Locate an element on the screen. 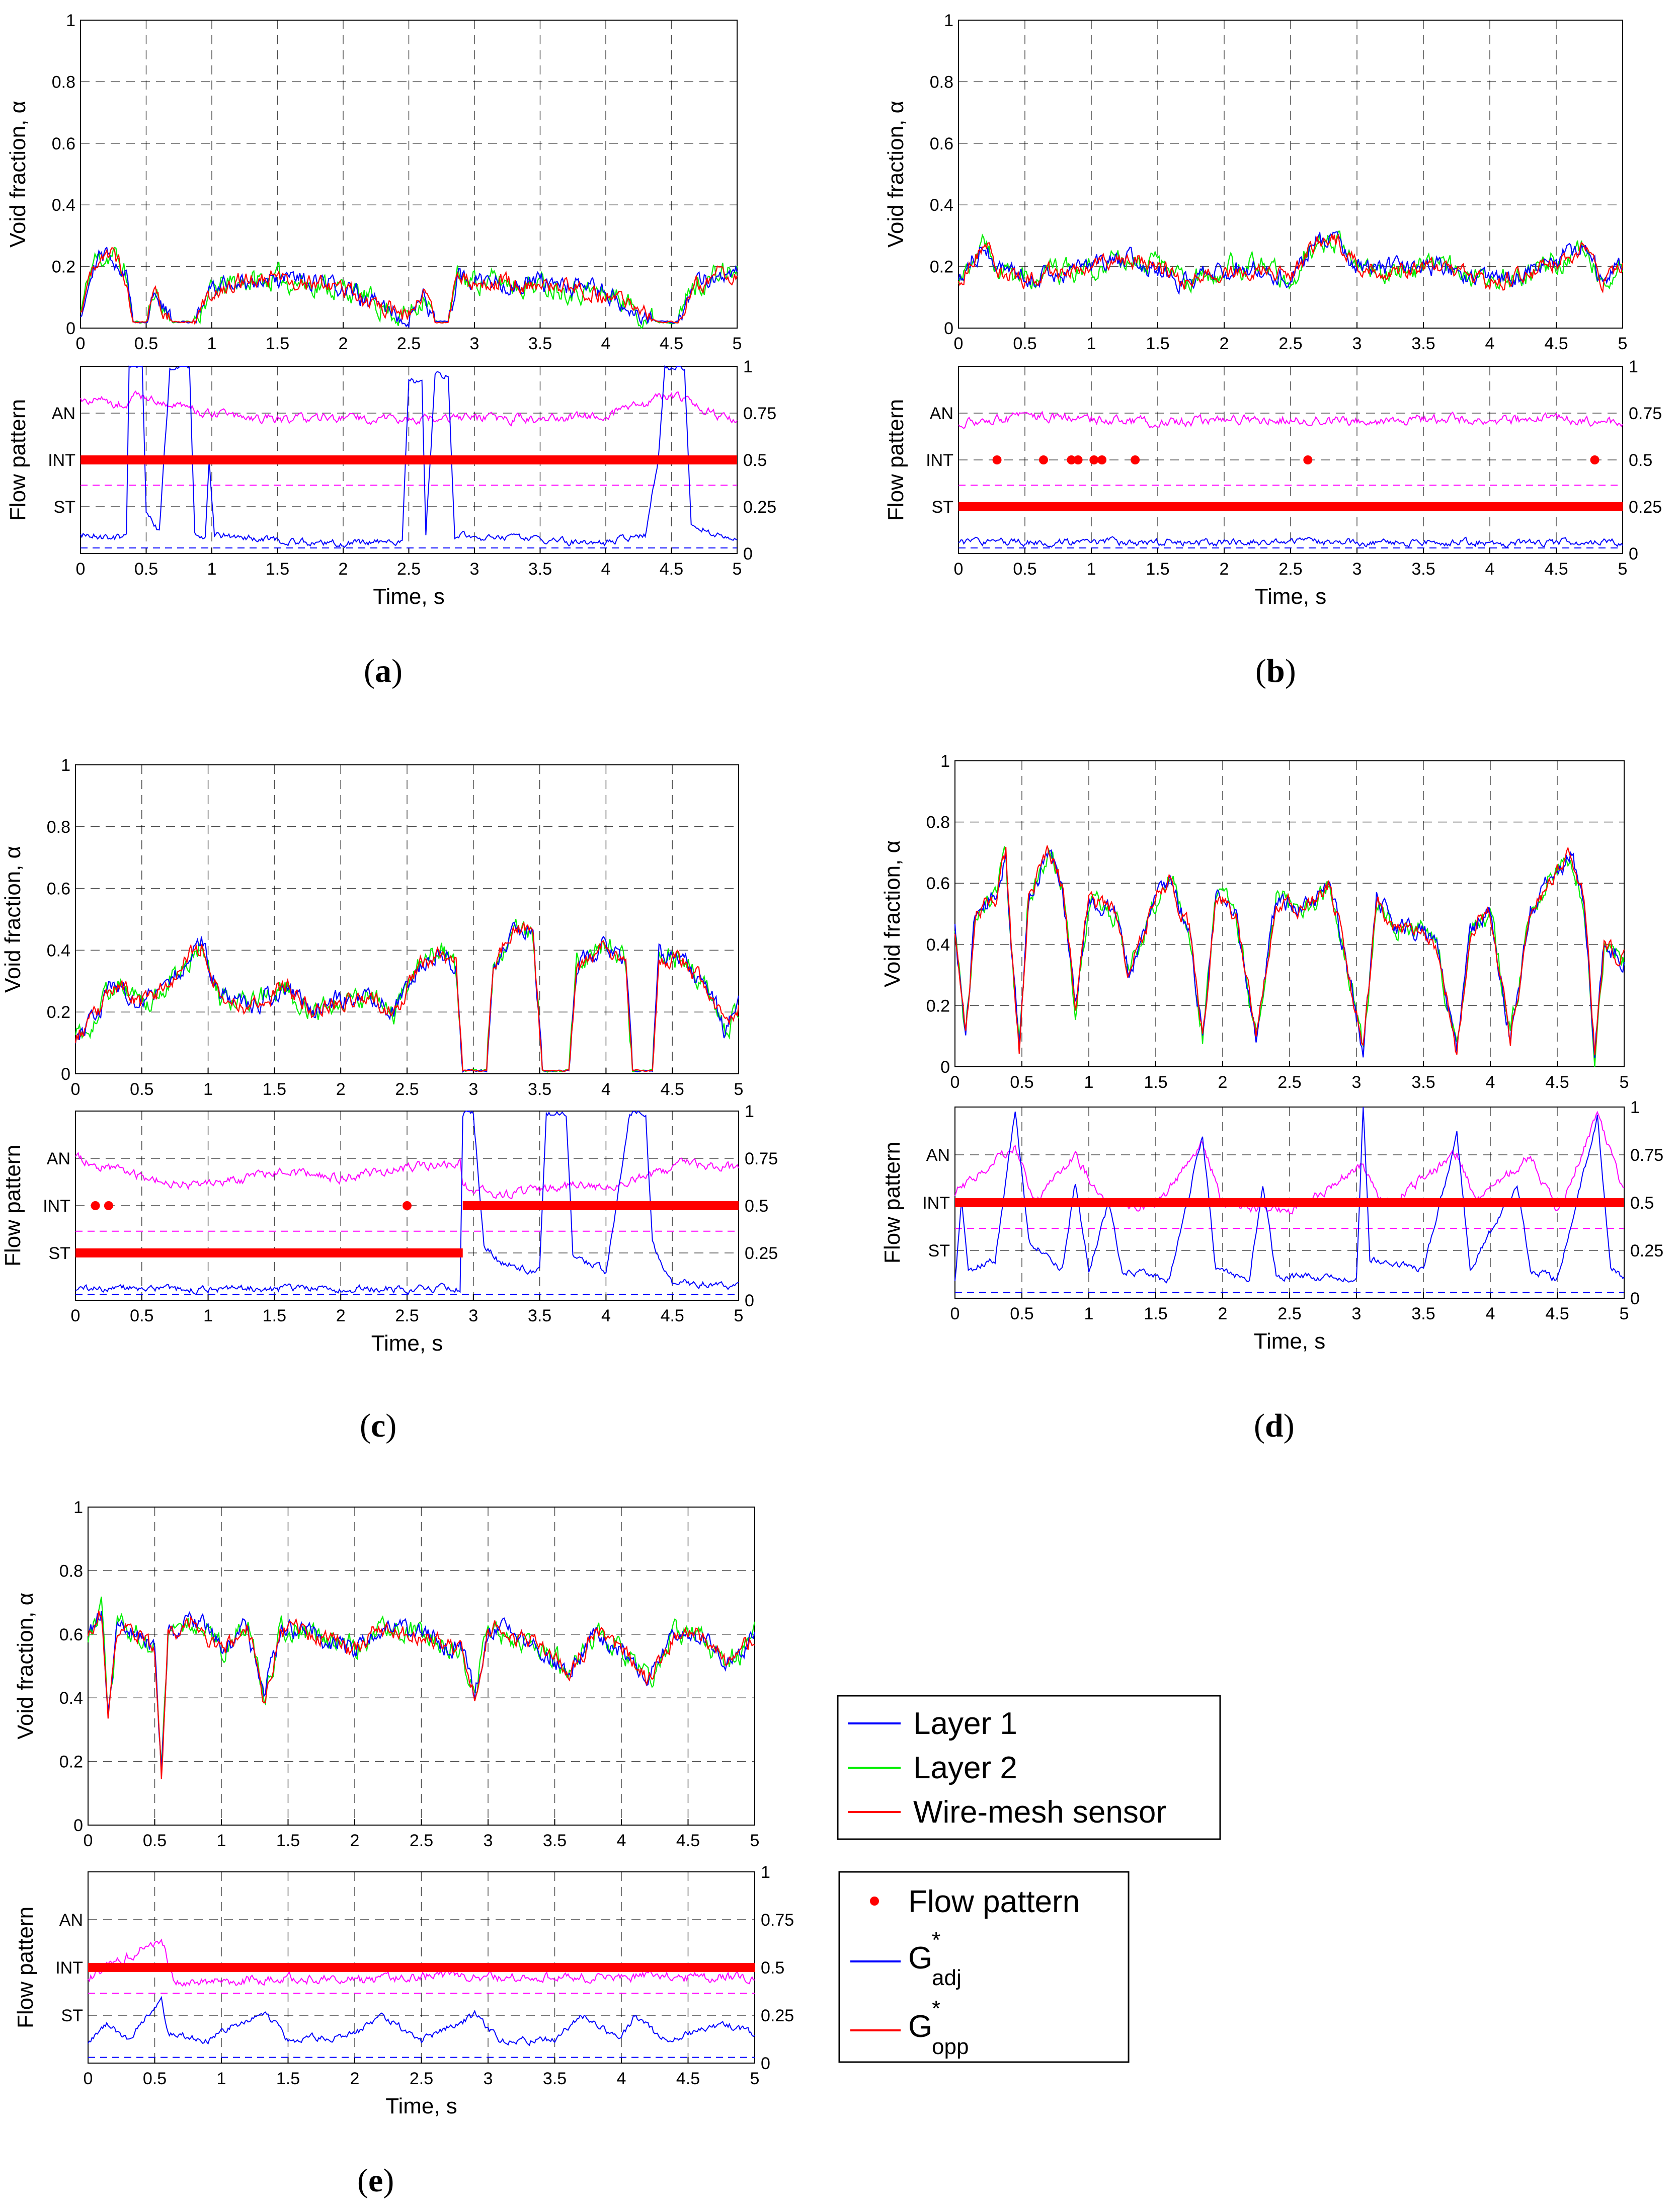 The height and width of the screenshot is (2207, 1680). void-x-tick-label: 3 is located at coordinates (1357, 1082).